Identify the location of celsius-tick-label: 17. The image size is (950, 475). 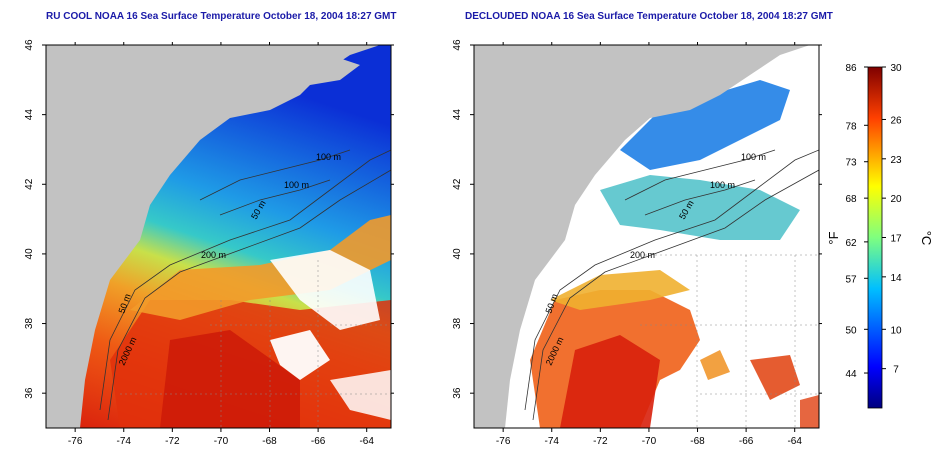
(896, 239).